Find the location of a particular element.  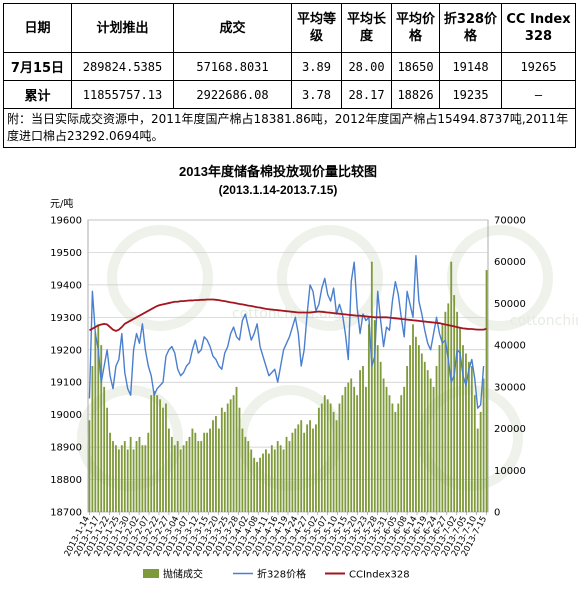

table-cell: 57168.8031 is located at coordinates (232, 66).